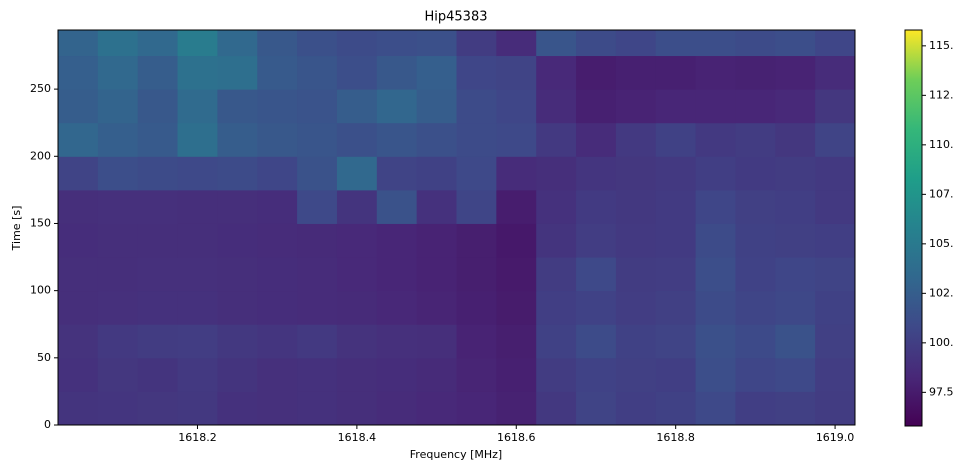 Image resolution: width=960 pixels, height=466 pixels. Describe the element at coordinates (47, 424) in the screenshot. I see `y-tick-label: 0` at that location.